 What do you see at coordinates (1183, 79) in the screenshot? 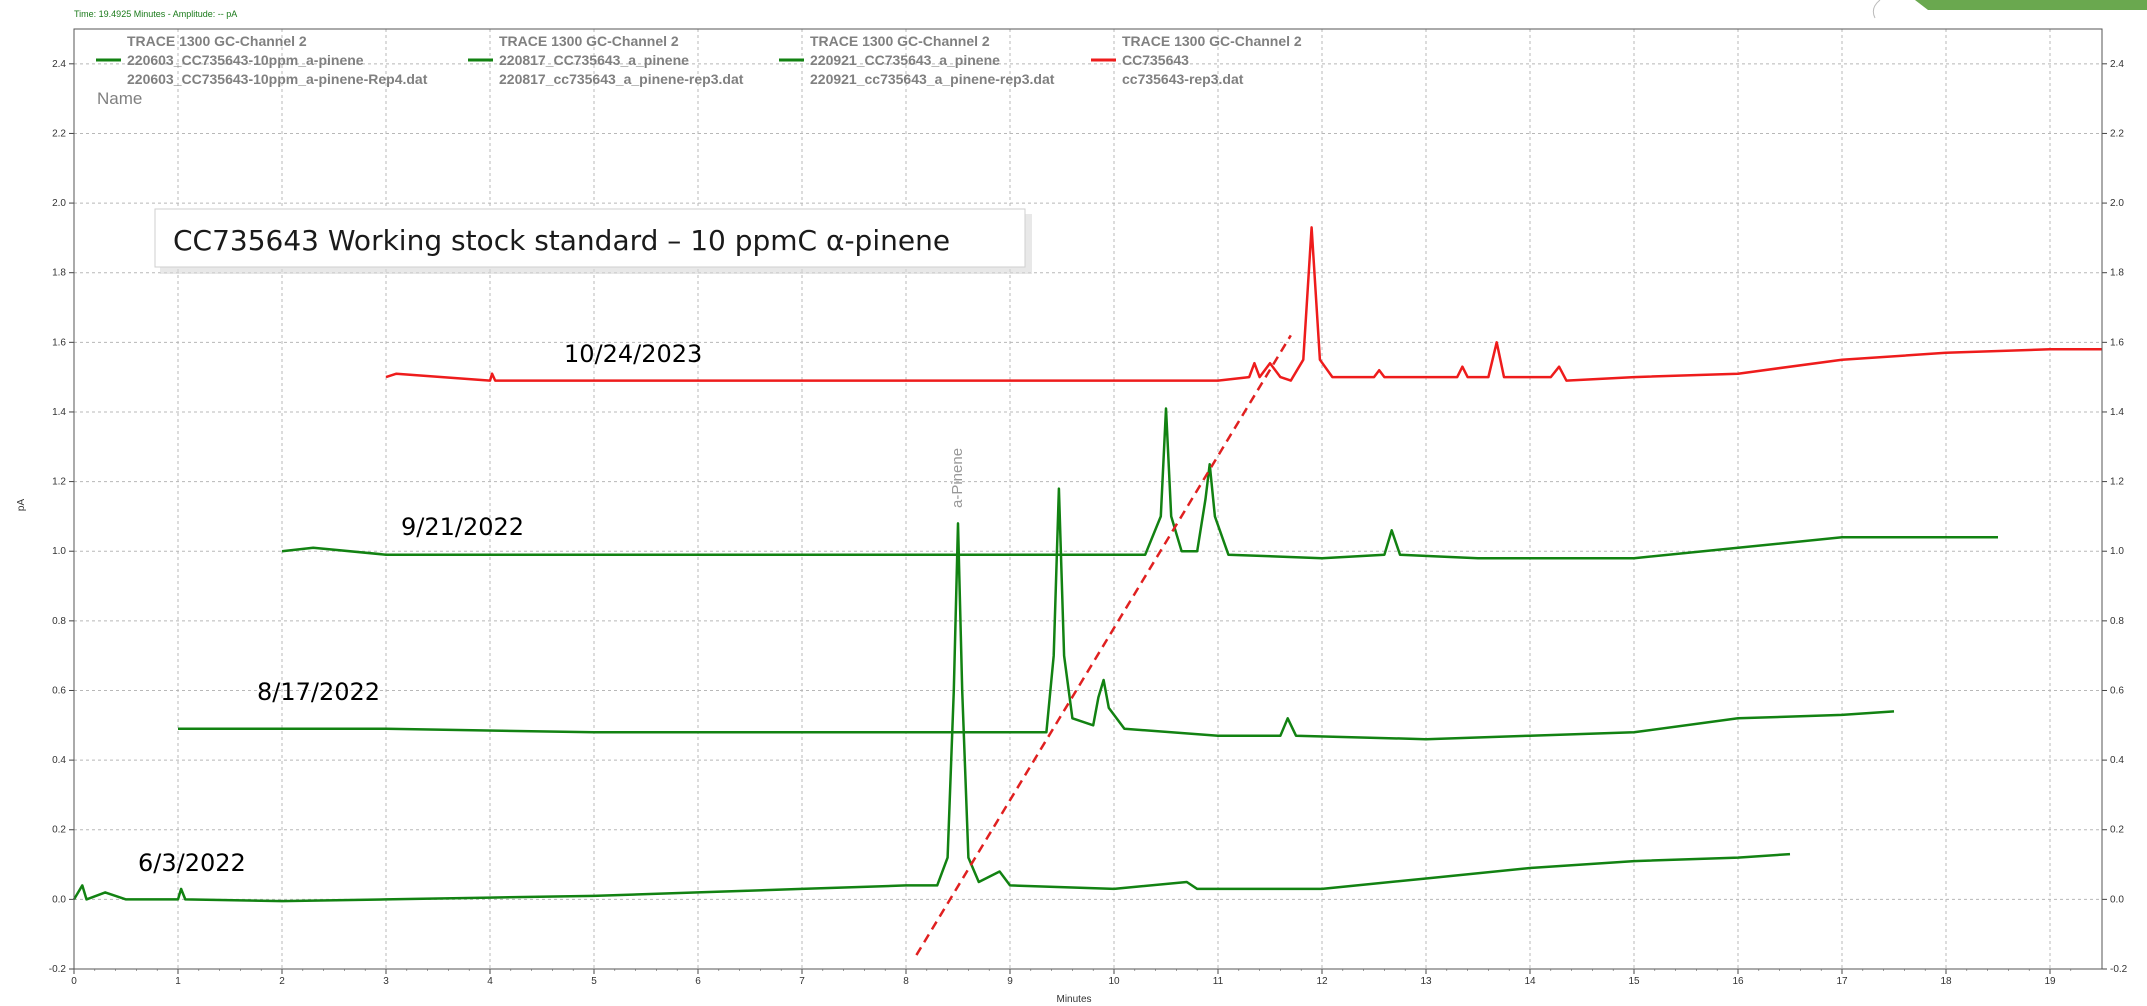
I see `legend-file: cc735643-rep3.dat` at bounding box center [1183, 79].